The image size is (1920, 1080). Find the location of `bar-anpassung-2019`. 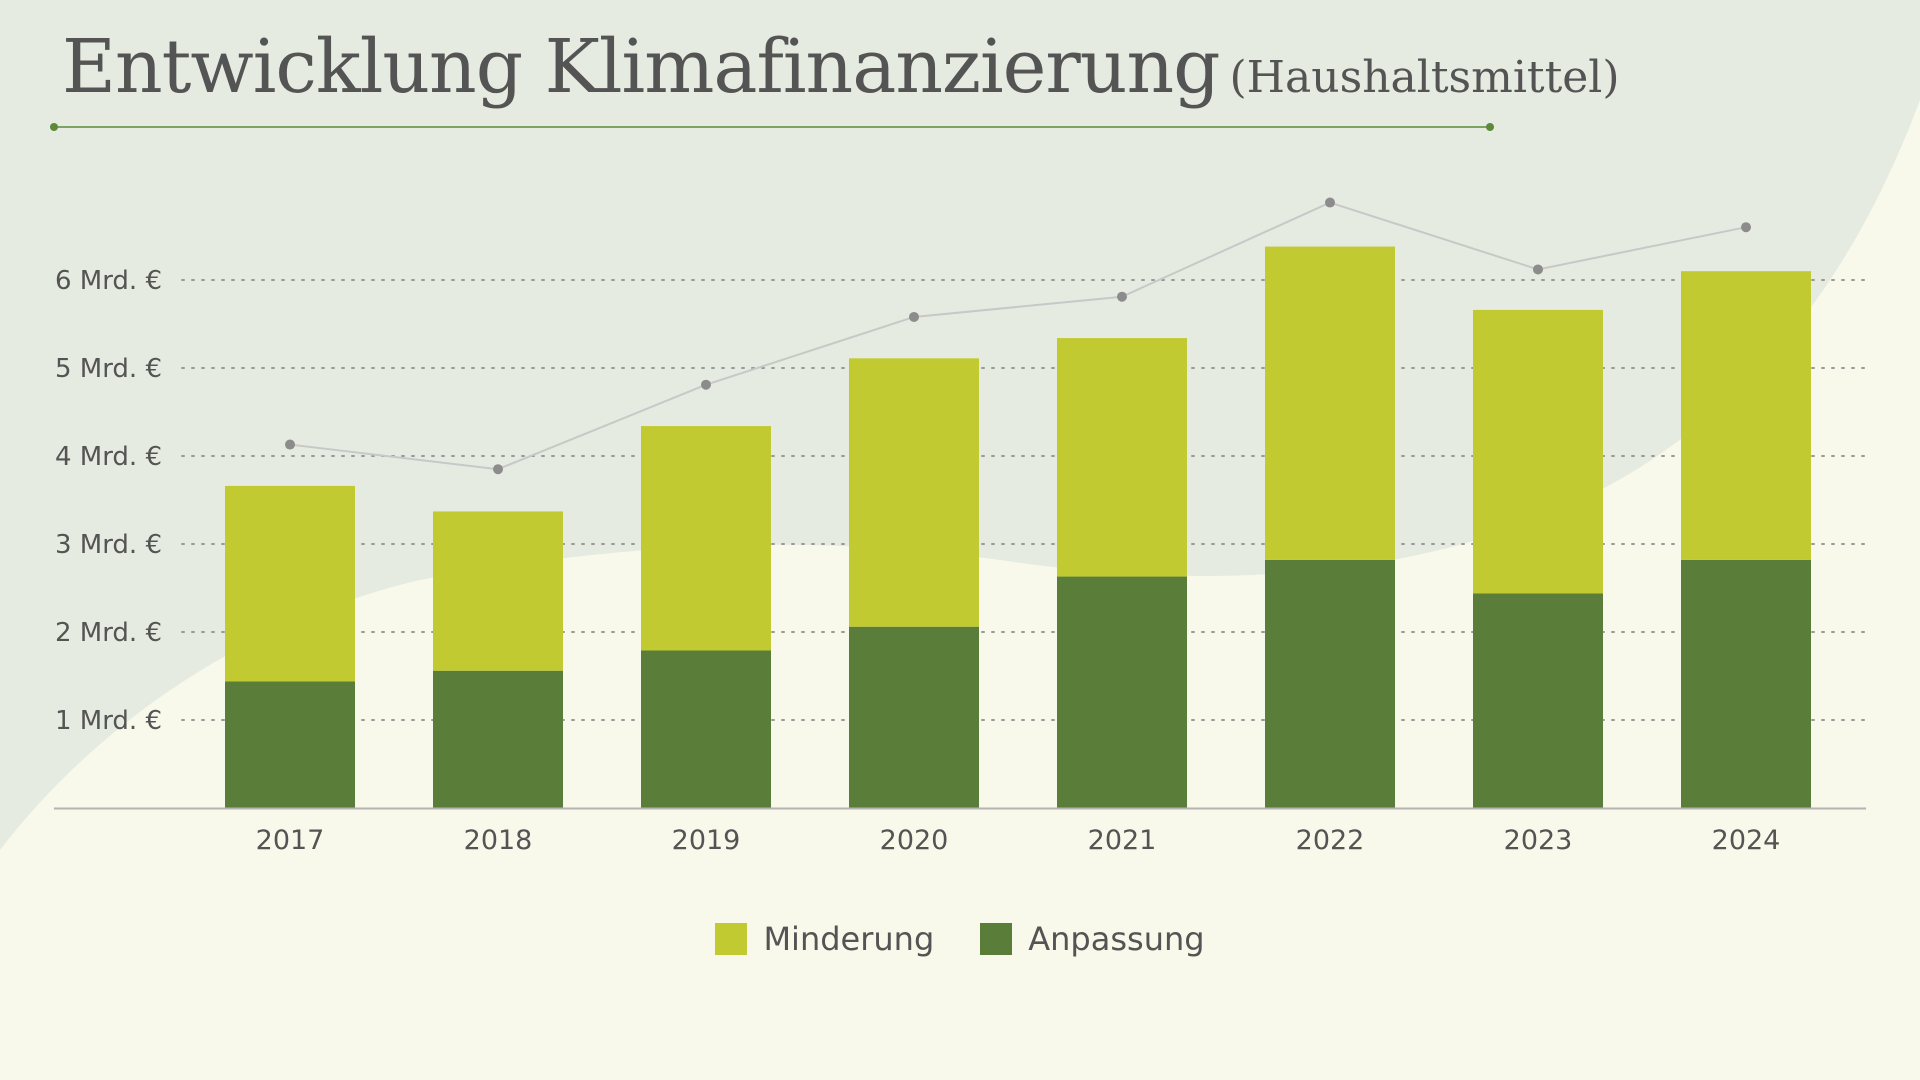

bar-anpassung-2019 is located at coordinates (706, 729).